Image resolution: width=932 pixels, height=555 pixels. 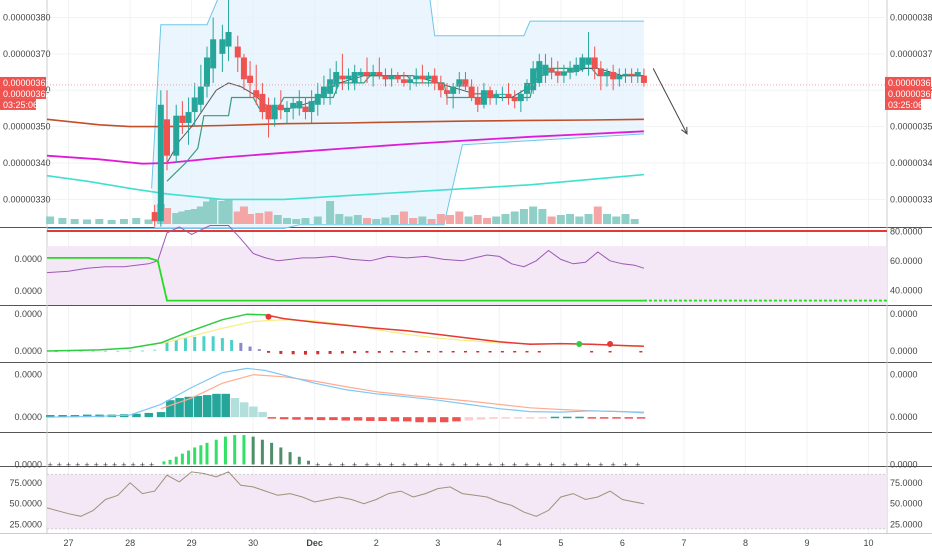 What do you see at coordinates (69, 543) in the screenshot?
I see `time-axis-label: 27` at bounding box center [69, 543].